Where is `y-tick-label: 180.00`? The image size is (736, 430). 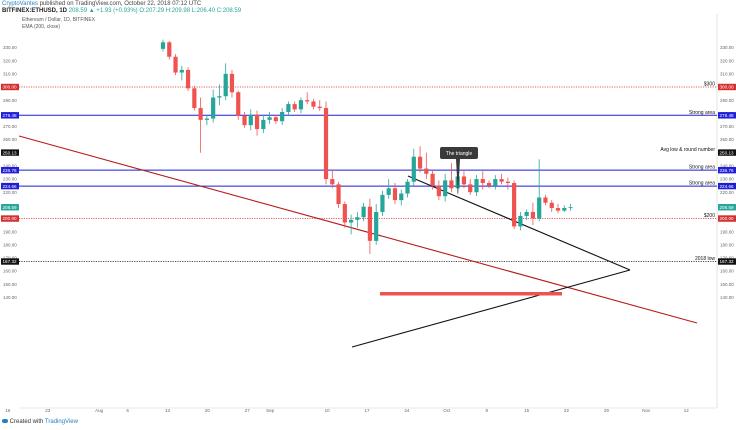
y-tick-label: 180.00 is located at coordinates (727, 244).